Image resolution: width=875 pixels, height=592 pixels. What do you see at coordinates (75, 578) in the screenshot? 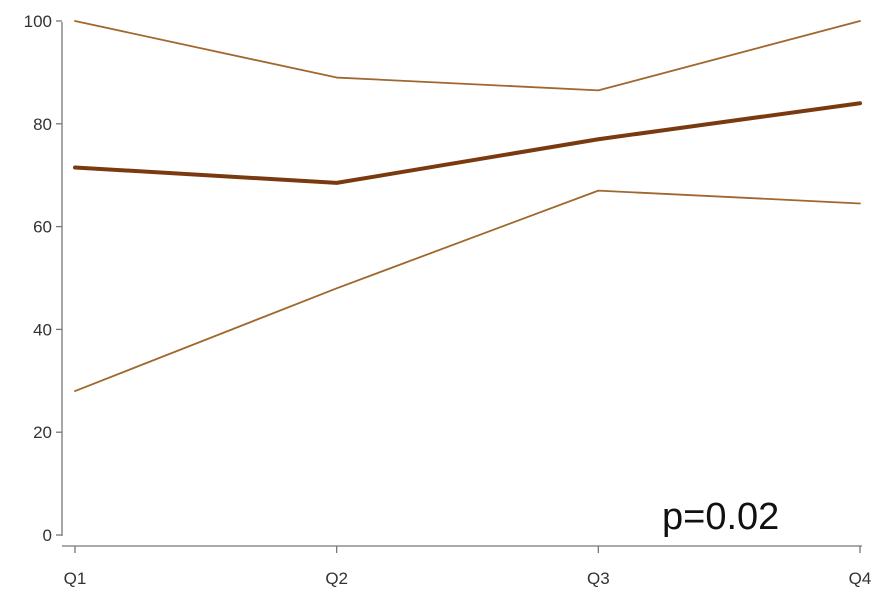
I see `x-tick-label: Q1` at bounding box center [75, 578].